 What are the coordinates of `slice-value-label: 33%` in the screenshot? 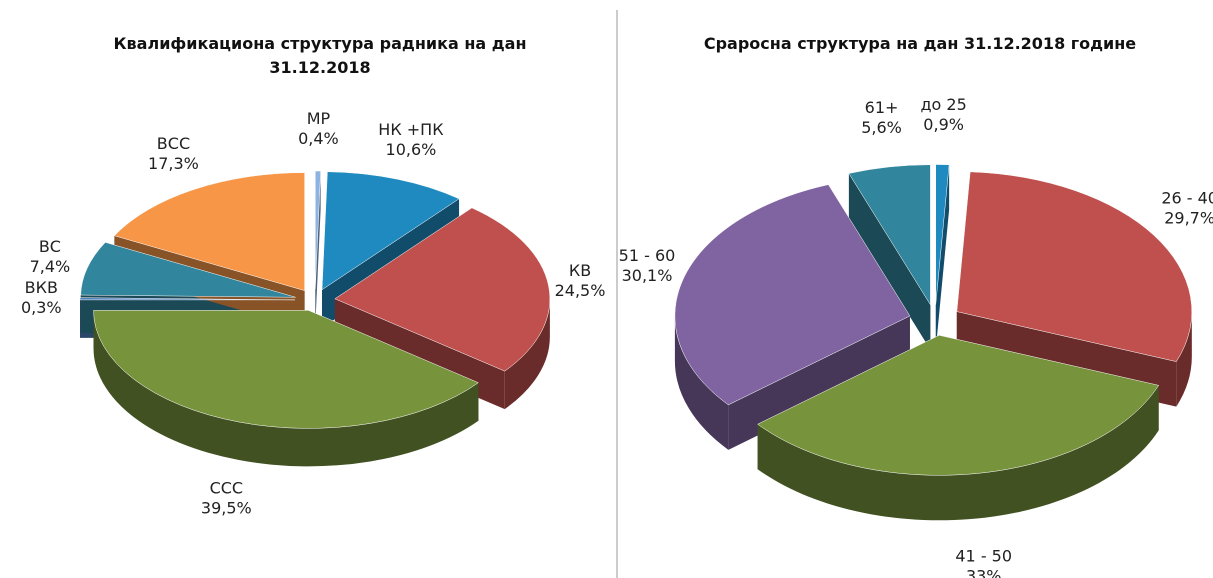 It's located at (984, 572).